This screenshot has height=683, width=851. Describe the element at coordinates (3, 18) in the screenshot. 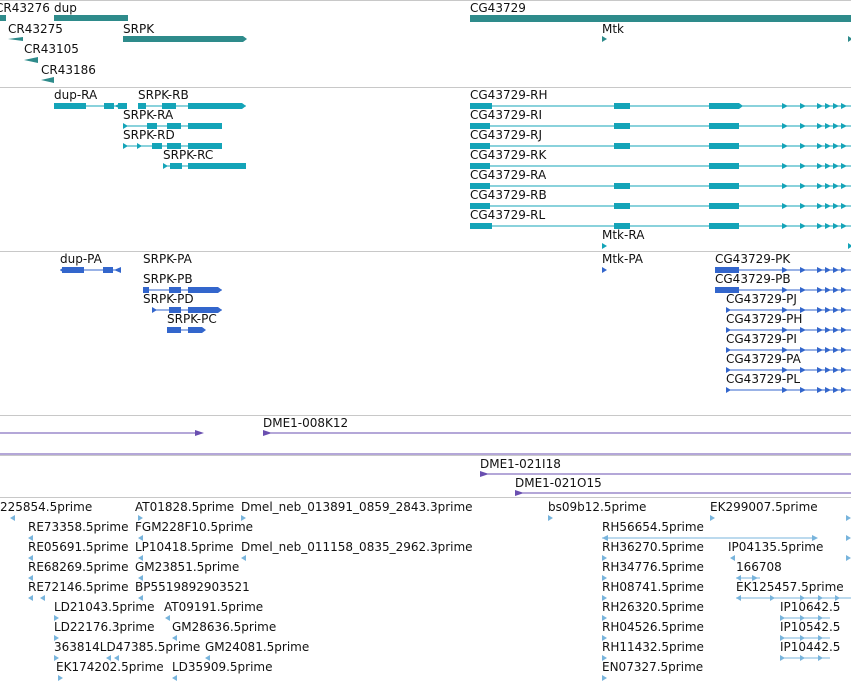

I see `gene-glyph-cr43276` at that location.